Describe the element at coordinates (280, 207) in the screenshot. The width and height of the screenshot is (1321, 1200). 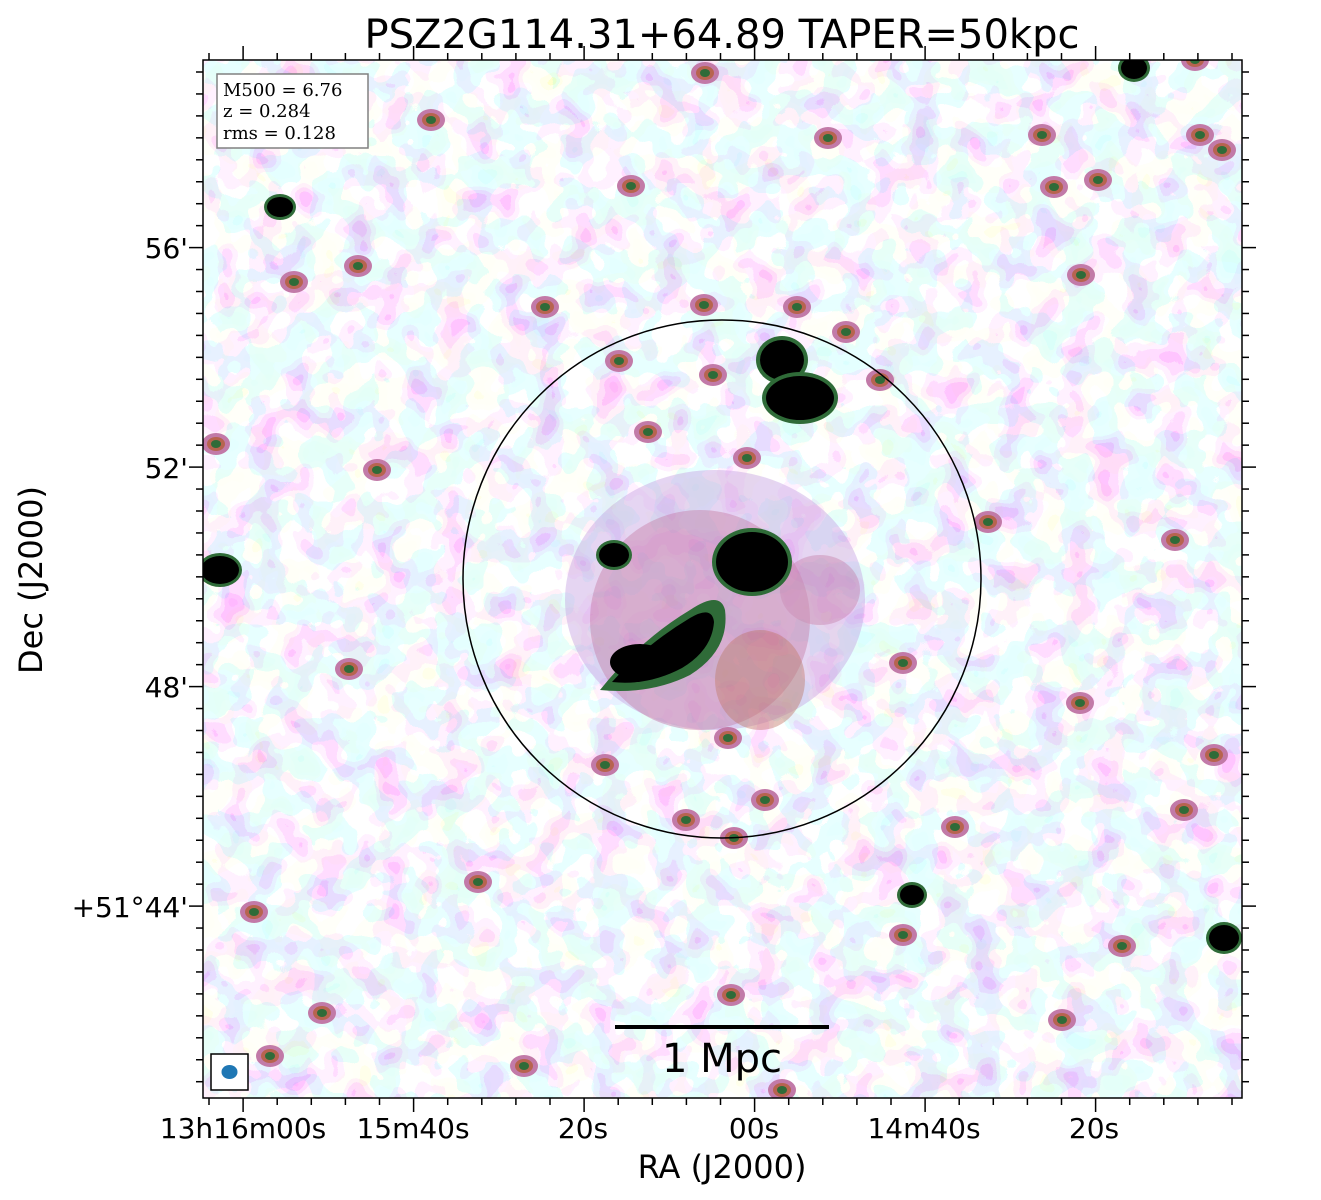
I see `north-west-source` at that location.